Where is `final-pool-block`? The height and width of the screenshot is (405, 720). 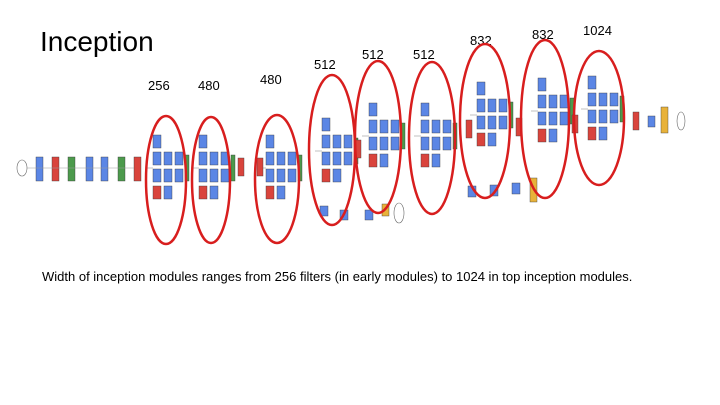
final-pool-block is located at coordinates (636, 121).